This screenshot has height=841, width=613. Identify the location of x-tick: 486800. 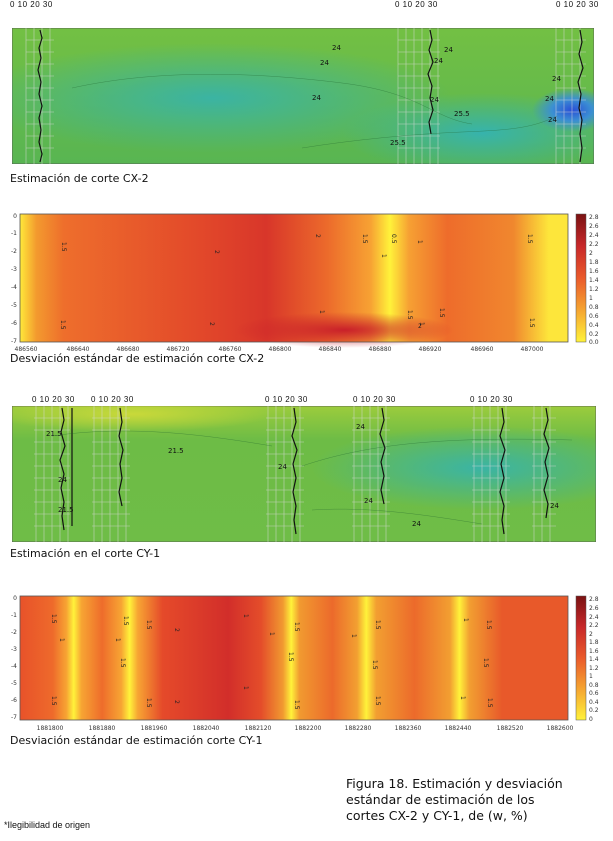
(280, 349).